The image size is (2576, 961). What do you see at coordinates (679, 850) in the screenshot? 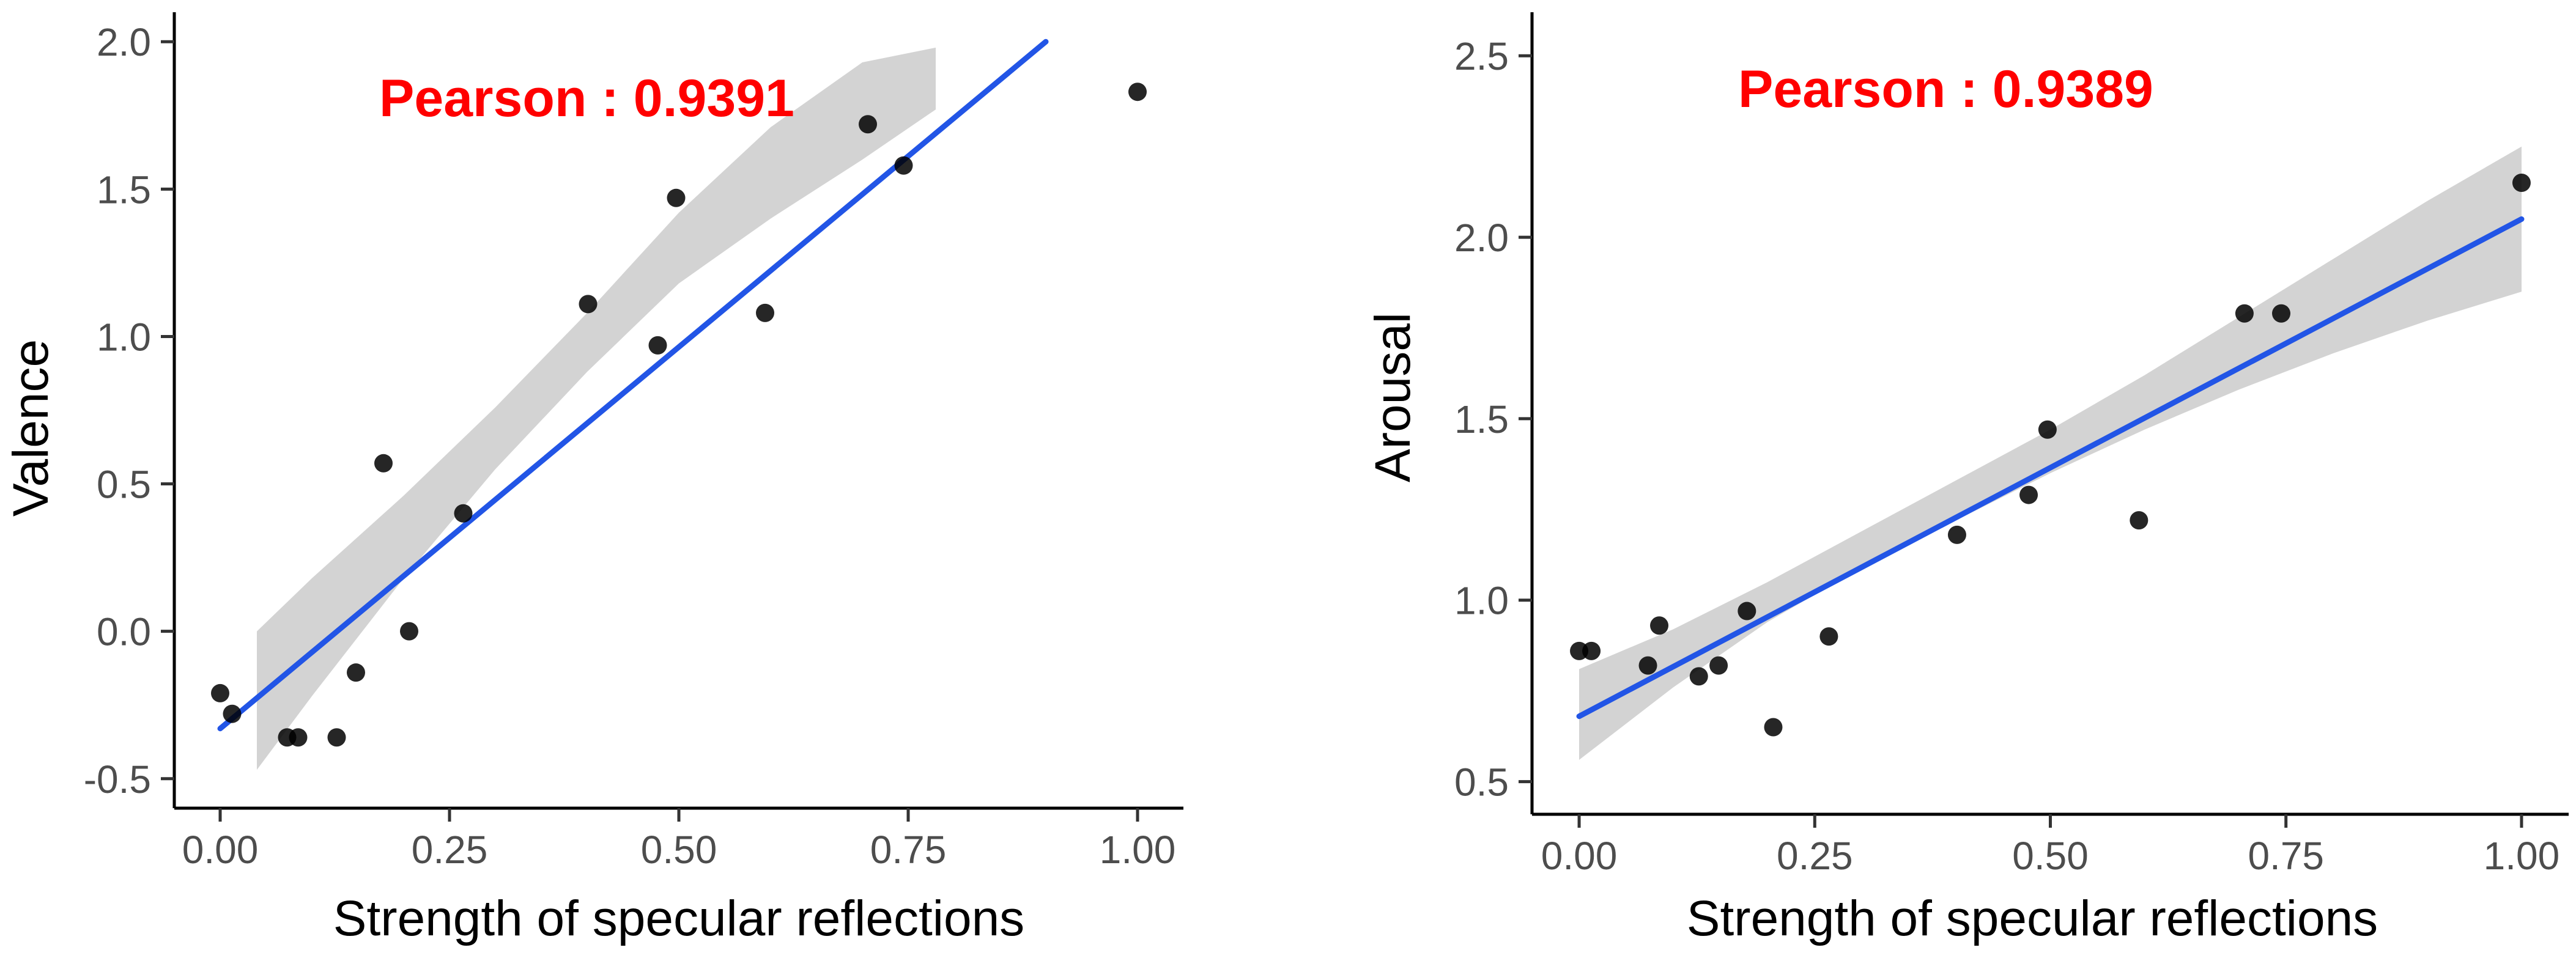
I see `valence-x-tick-label-2: 0.50` at bounding box center [679, 850].